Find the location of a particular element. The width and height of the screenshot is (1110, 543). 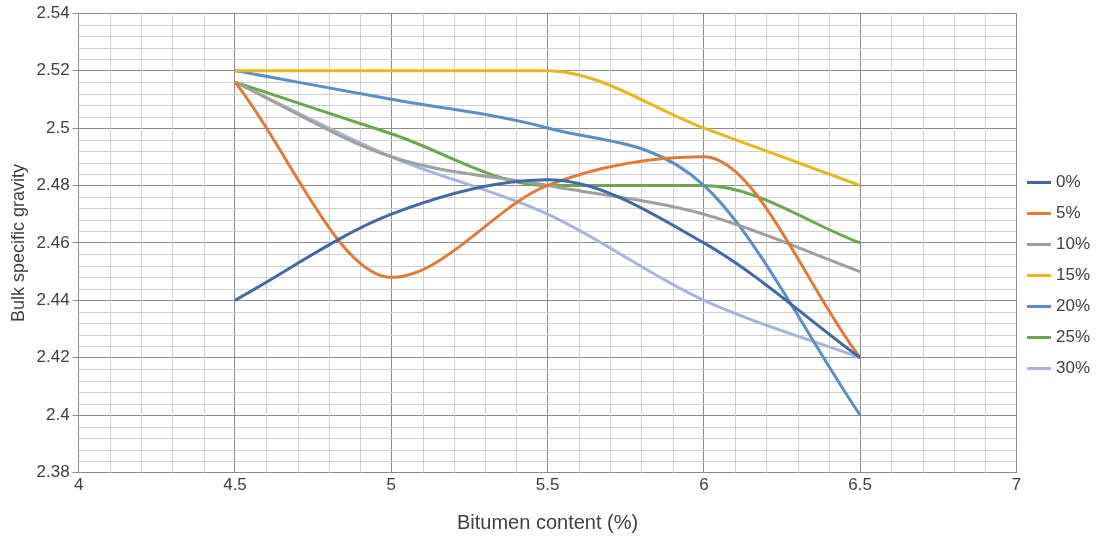

x-tick-label: 4 is located at coordinates (78, 485).